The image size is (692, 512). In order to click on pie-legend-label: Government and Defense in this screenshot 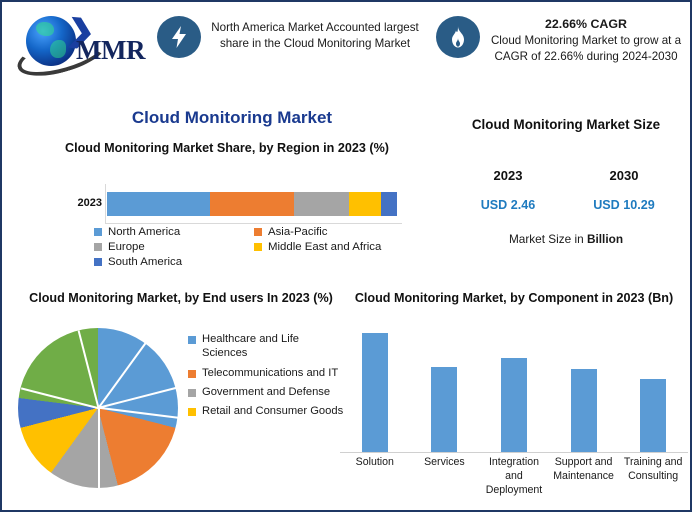, I will do `click(266, 391)`.